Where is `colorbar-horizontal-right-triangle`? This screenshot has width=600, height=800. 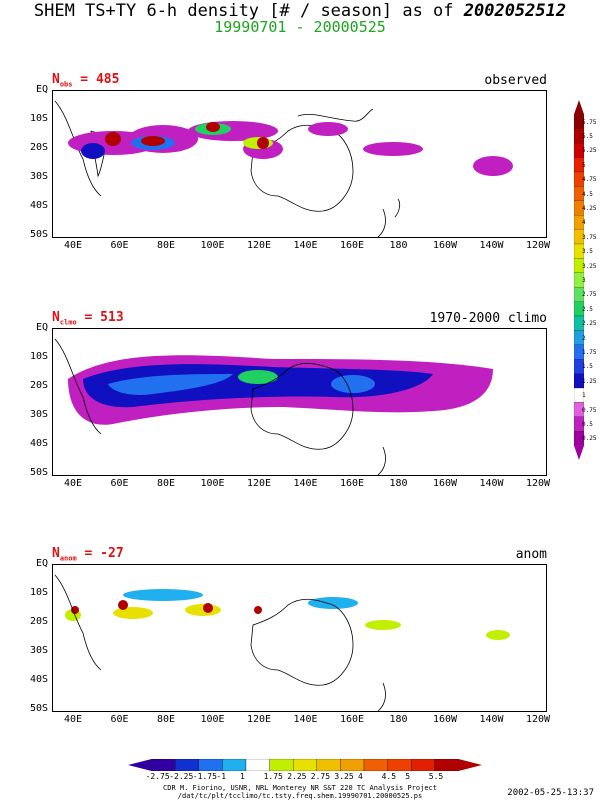
colorbar-horizontal-right-triangle is located at coordinates (470, 765).